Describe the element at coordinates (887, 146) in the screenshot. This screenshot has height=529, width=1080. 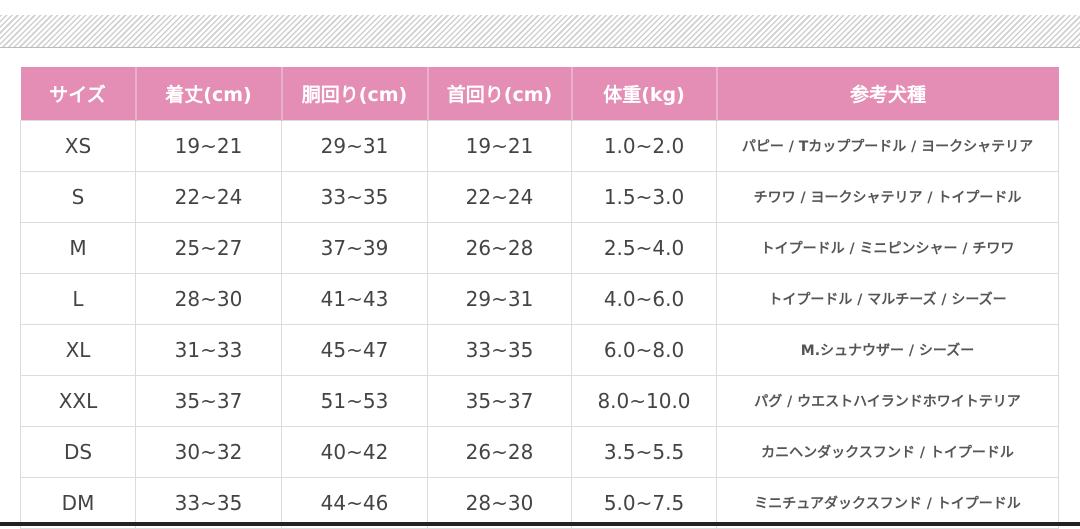
I see `breed-cell: パピー / Tカッププードル / ヨークシャテリア` at that location.